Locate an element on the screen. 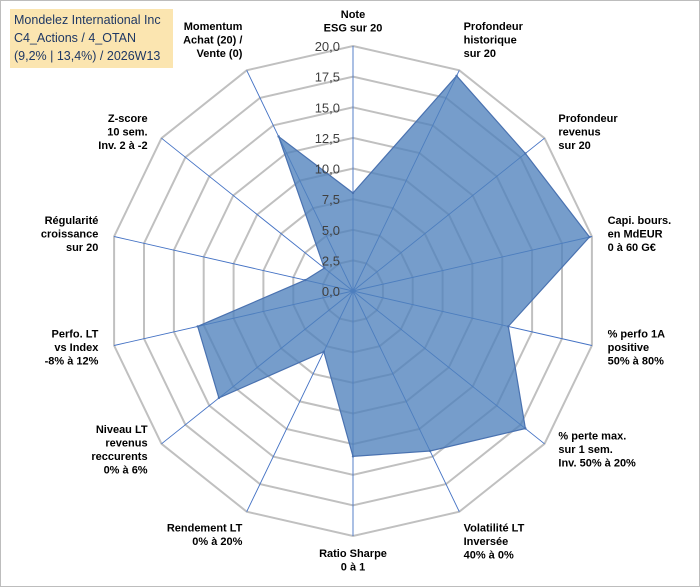  axis-label-6: % perte max. sur 1 sem. Inv. 50% à 20% is located at coordinates (597, 450).